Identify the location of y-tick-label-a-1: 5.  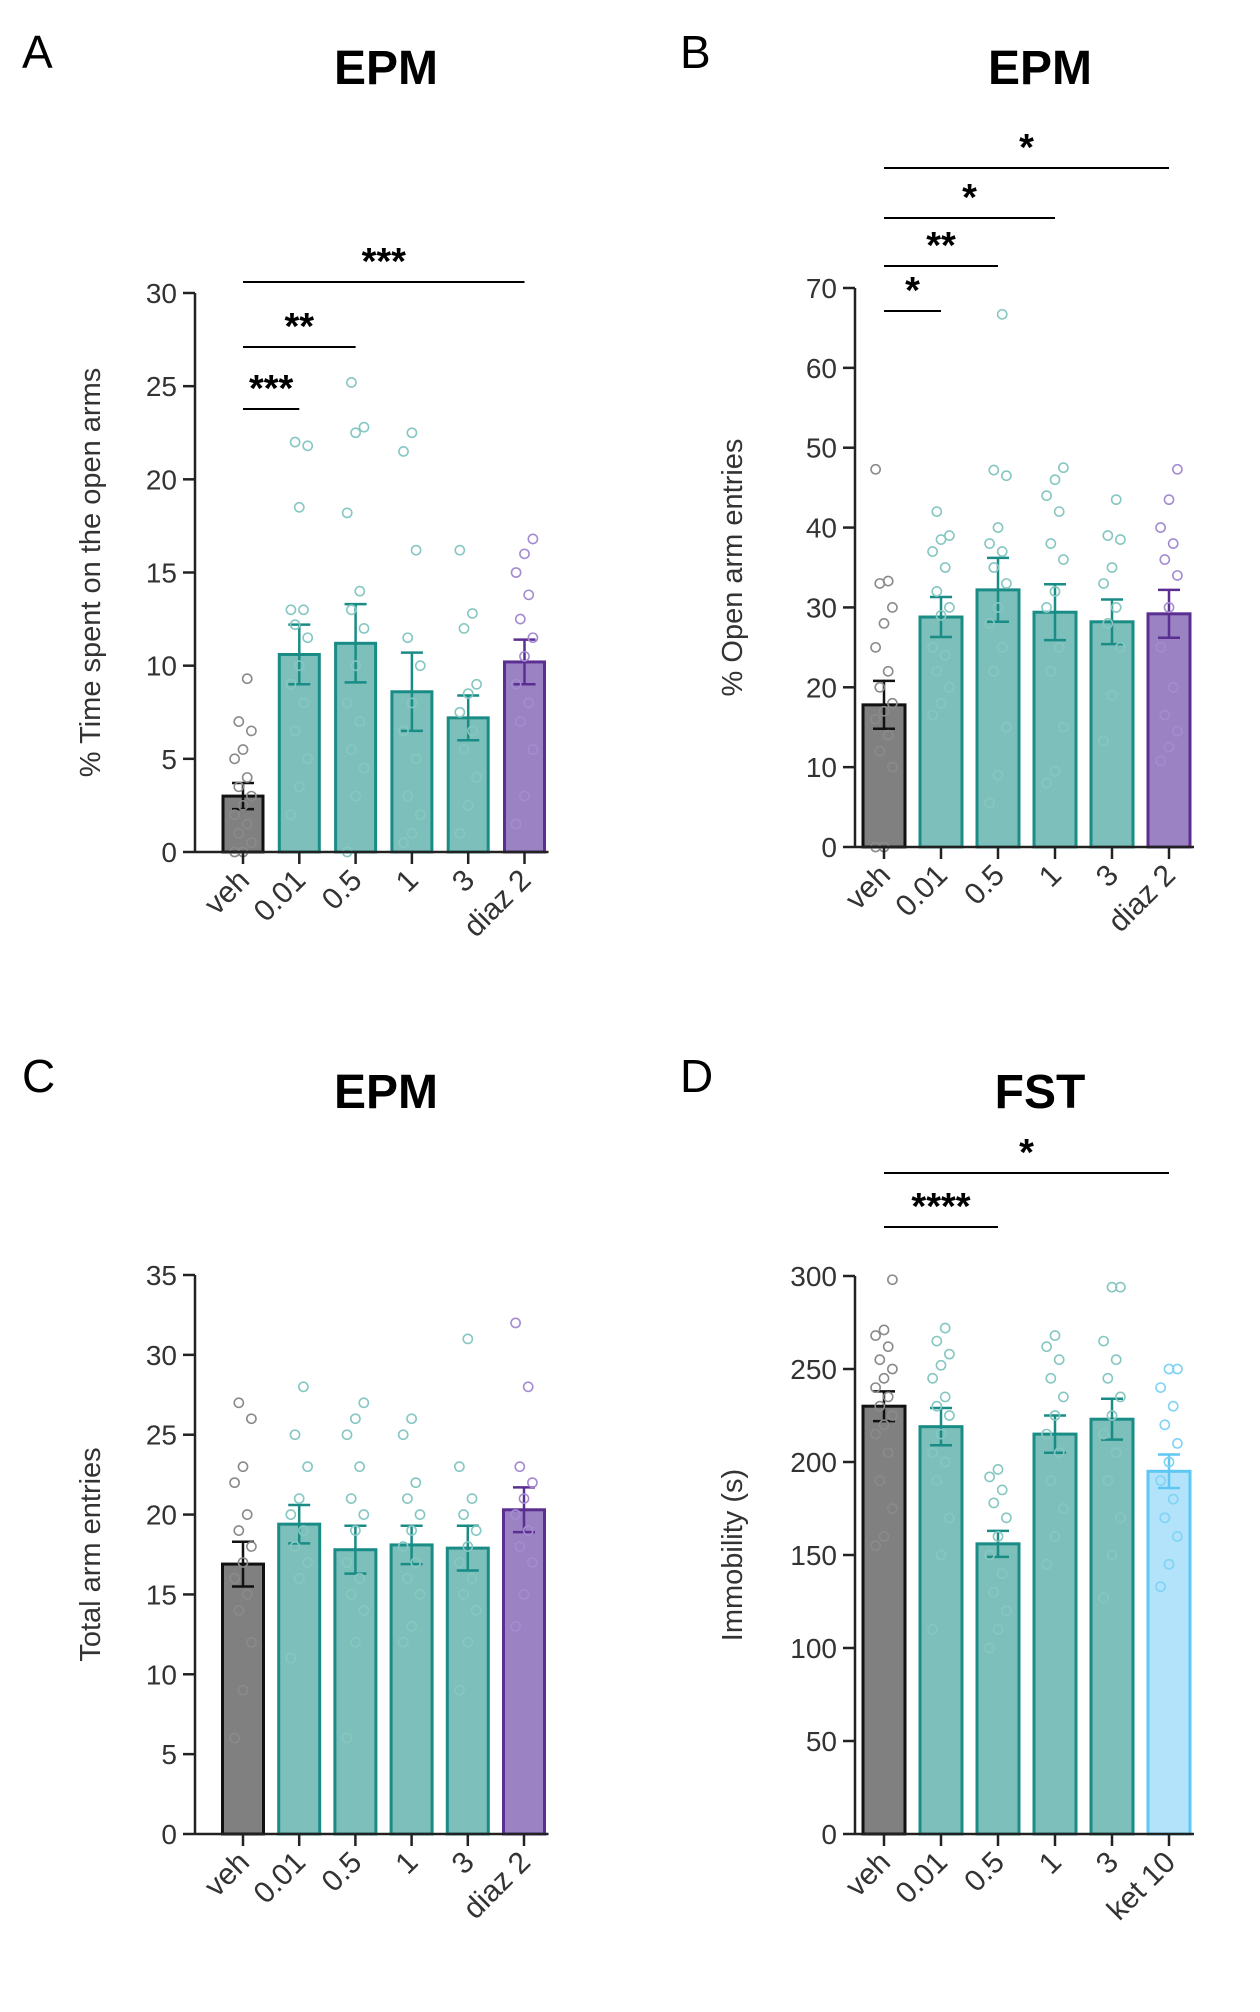
(169, 759).